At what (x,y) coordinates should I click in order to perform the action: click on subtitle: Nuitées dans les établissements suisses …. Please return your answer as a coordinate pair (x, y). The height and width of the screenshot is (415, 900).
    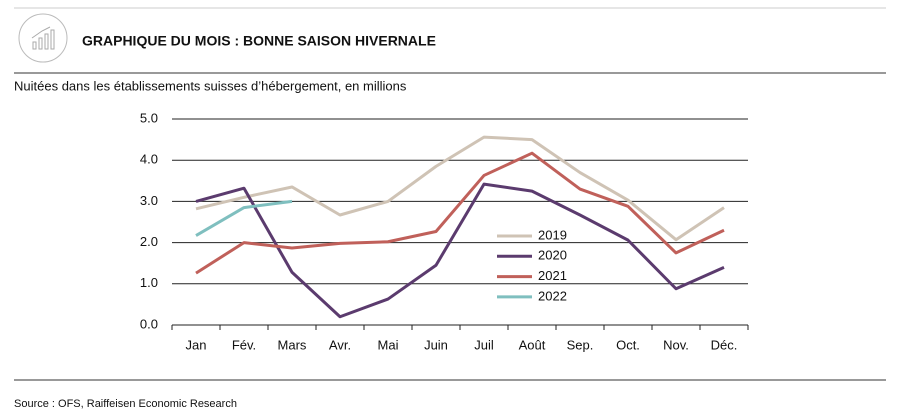
    Looking at the image, I should click on (210, 85).